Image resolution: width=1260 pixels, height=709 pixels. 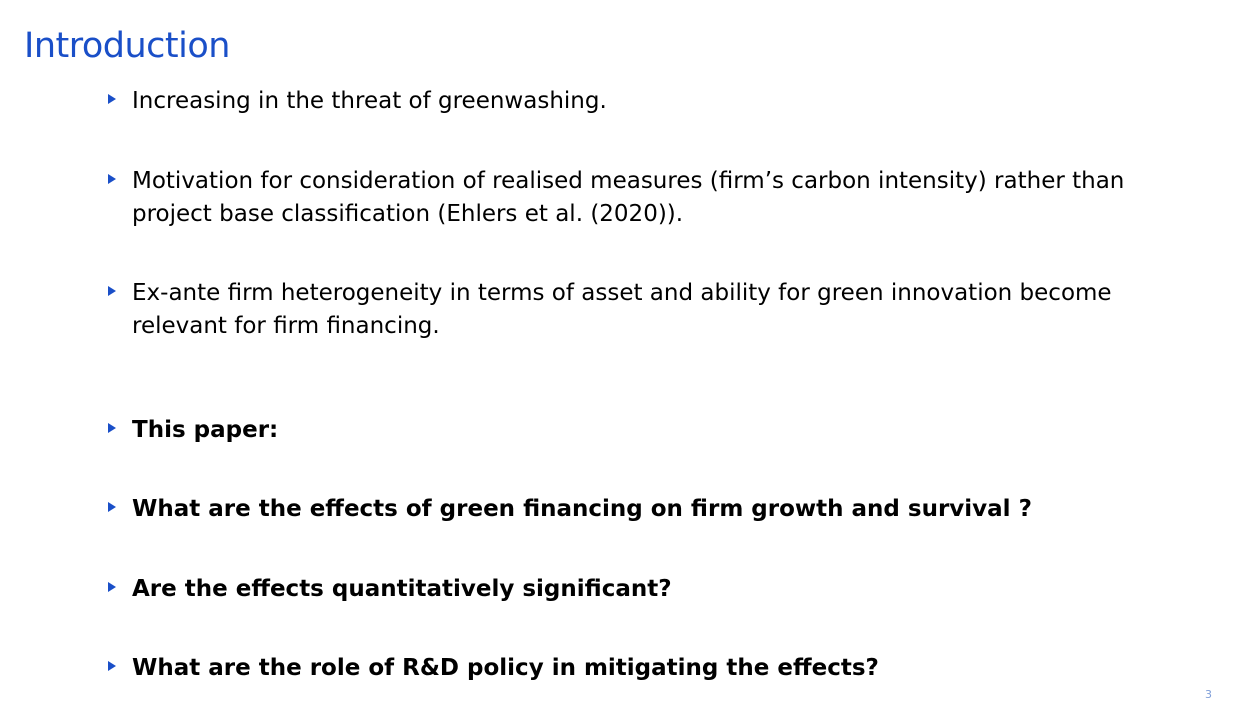 I want to click on slide-title: Introduction, so click(x=127, y=46).